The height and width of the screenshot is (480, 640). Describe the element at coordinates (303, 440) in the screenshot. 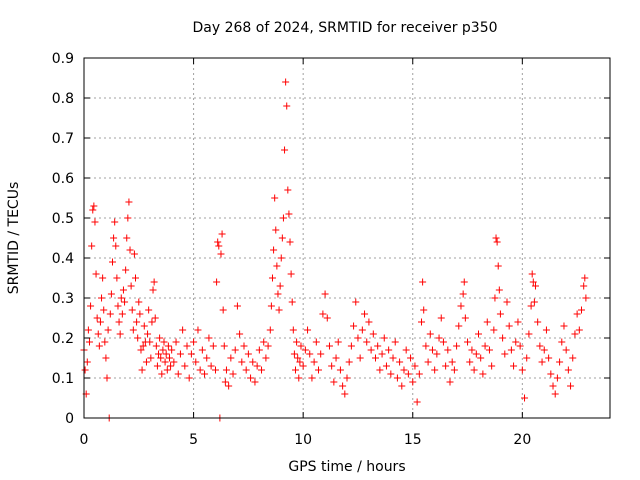

I see `x-tick-label: 10` at that location.